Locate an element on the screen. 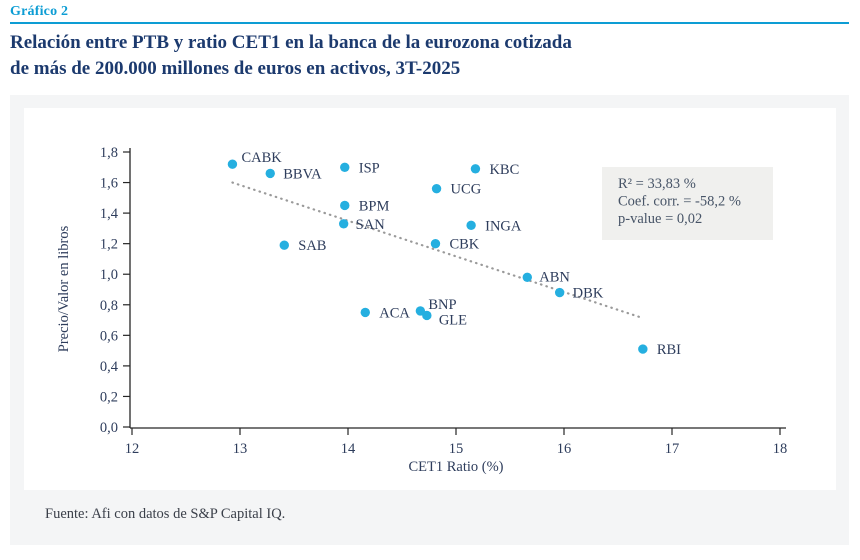 The height and width of the screenshot is (560, 860). point-label-SAN: SAN is located at coordinates (371, 225).